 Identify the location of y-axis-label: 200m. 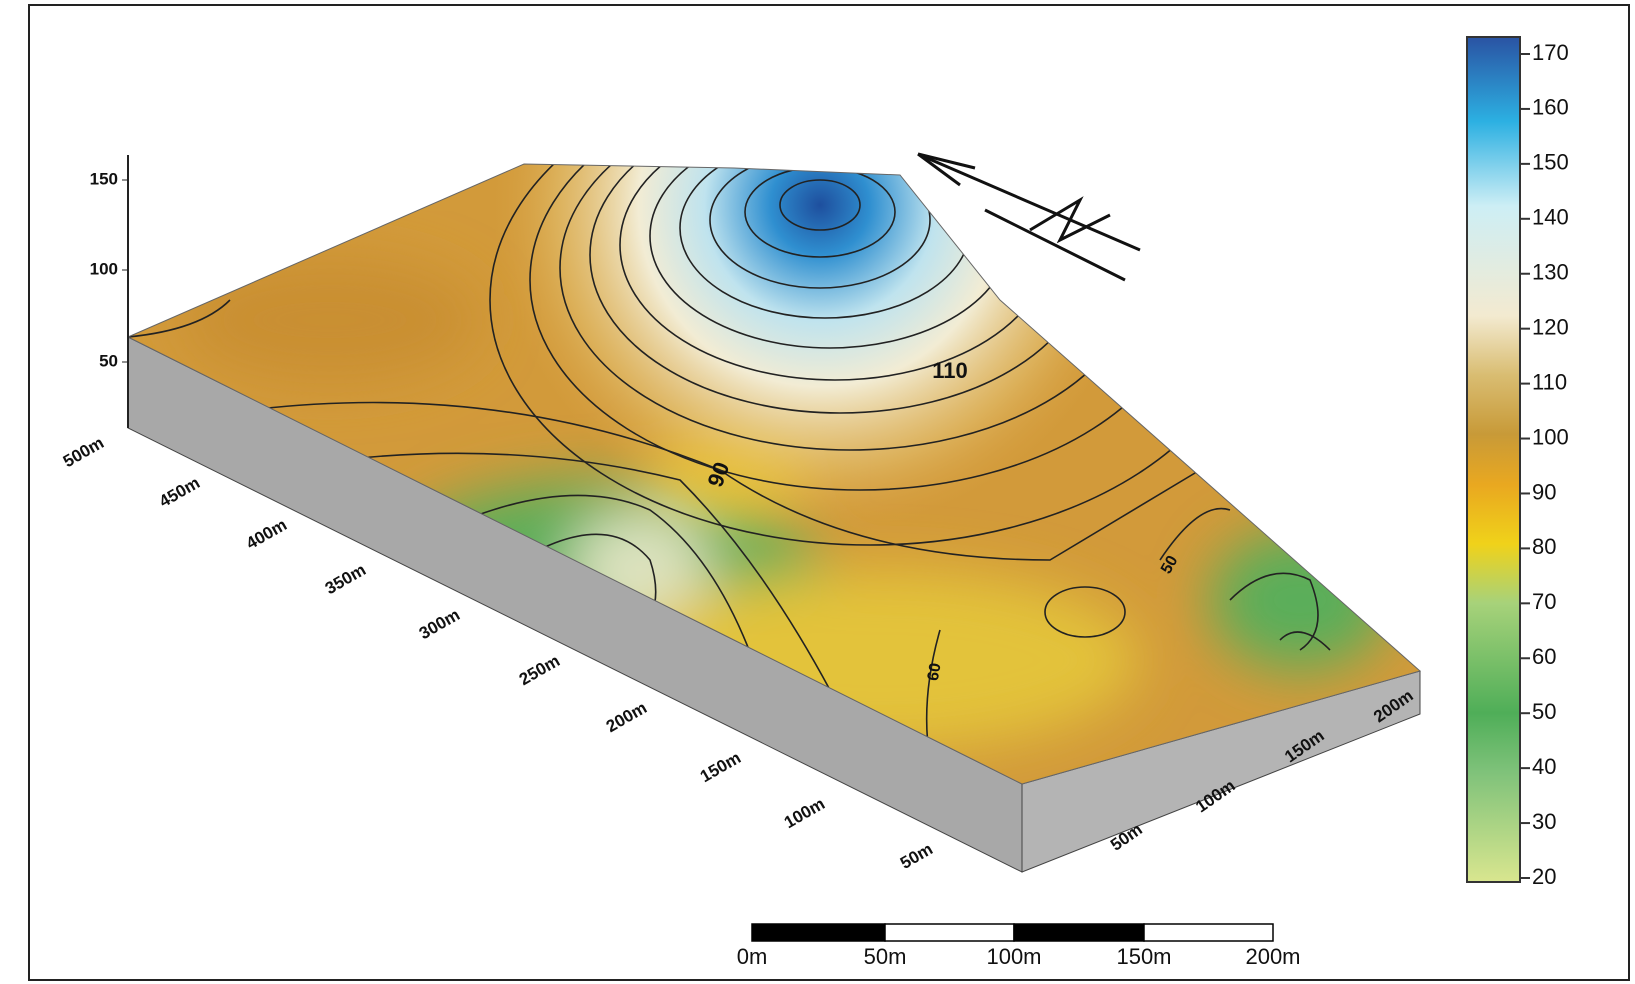
(626, 717).